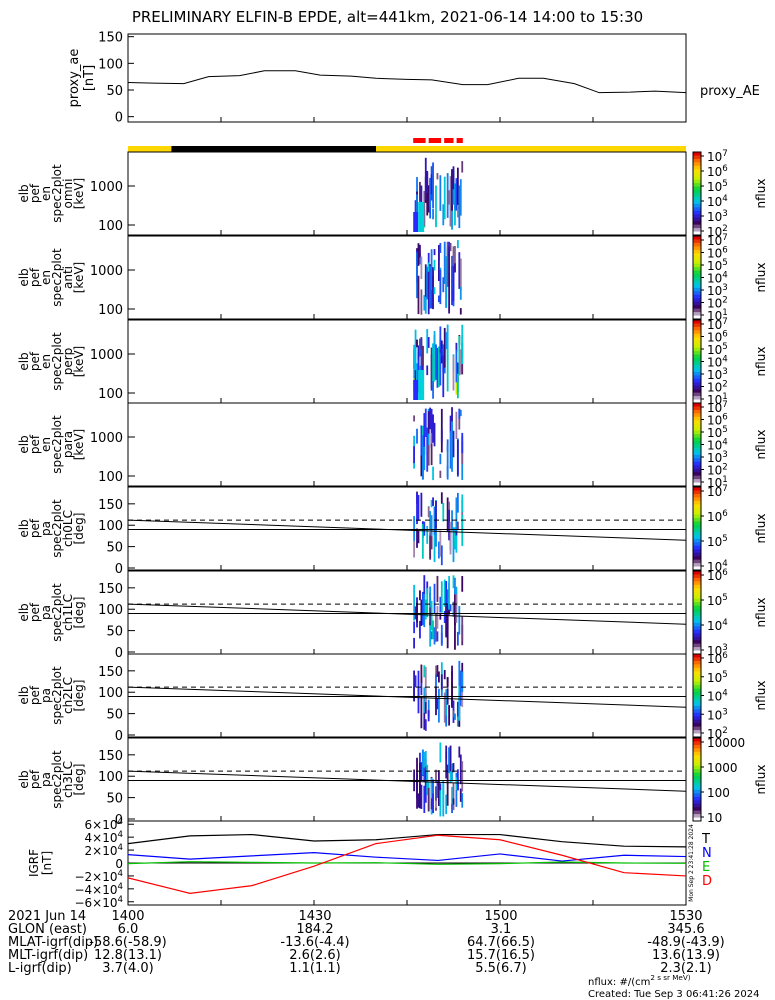  Describe the element at coordinates (110, 693) in the screenshot. I see `y-tick-label: 100` at that location.